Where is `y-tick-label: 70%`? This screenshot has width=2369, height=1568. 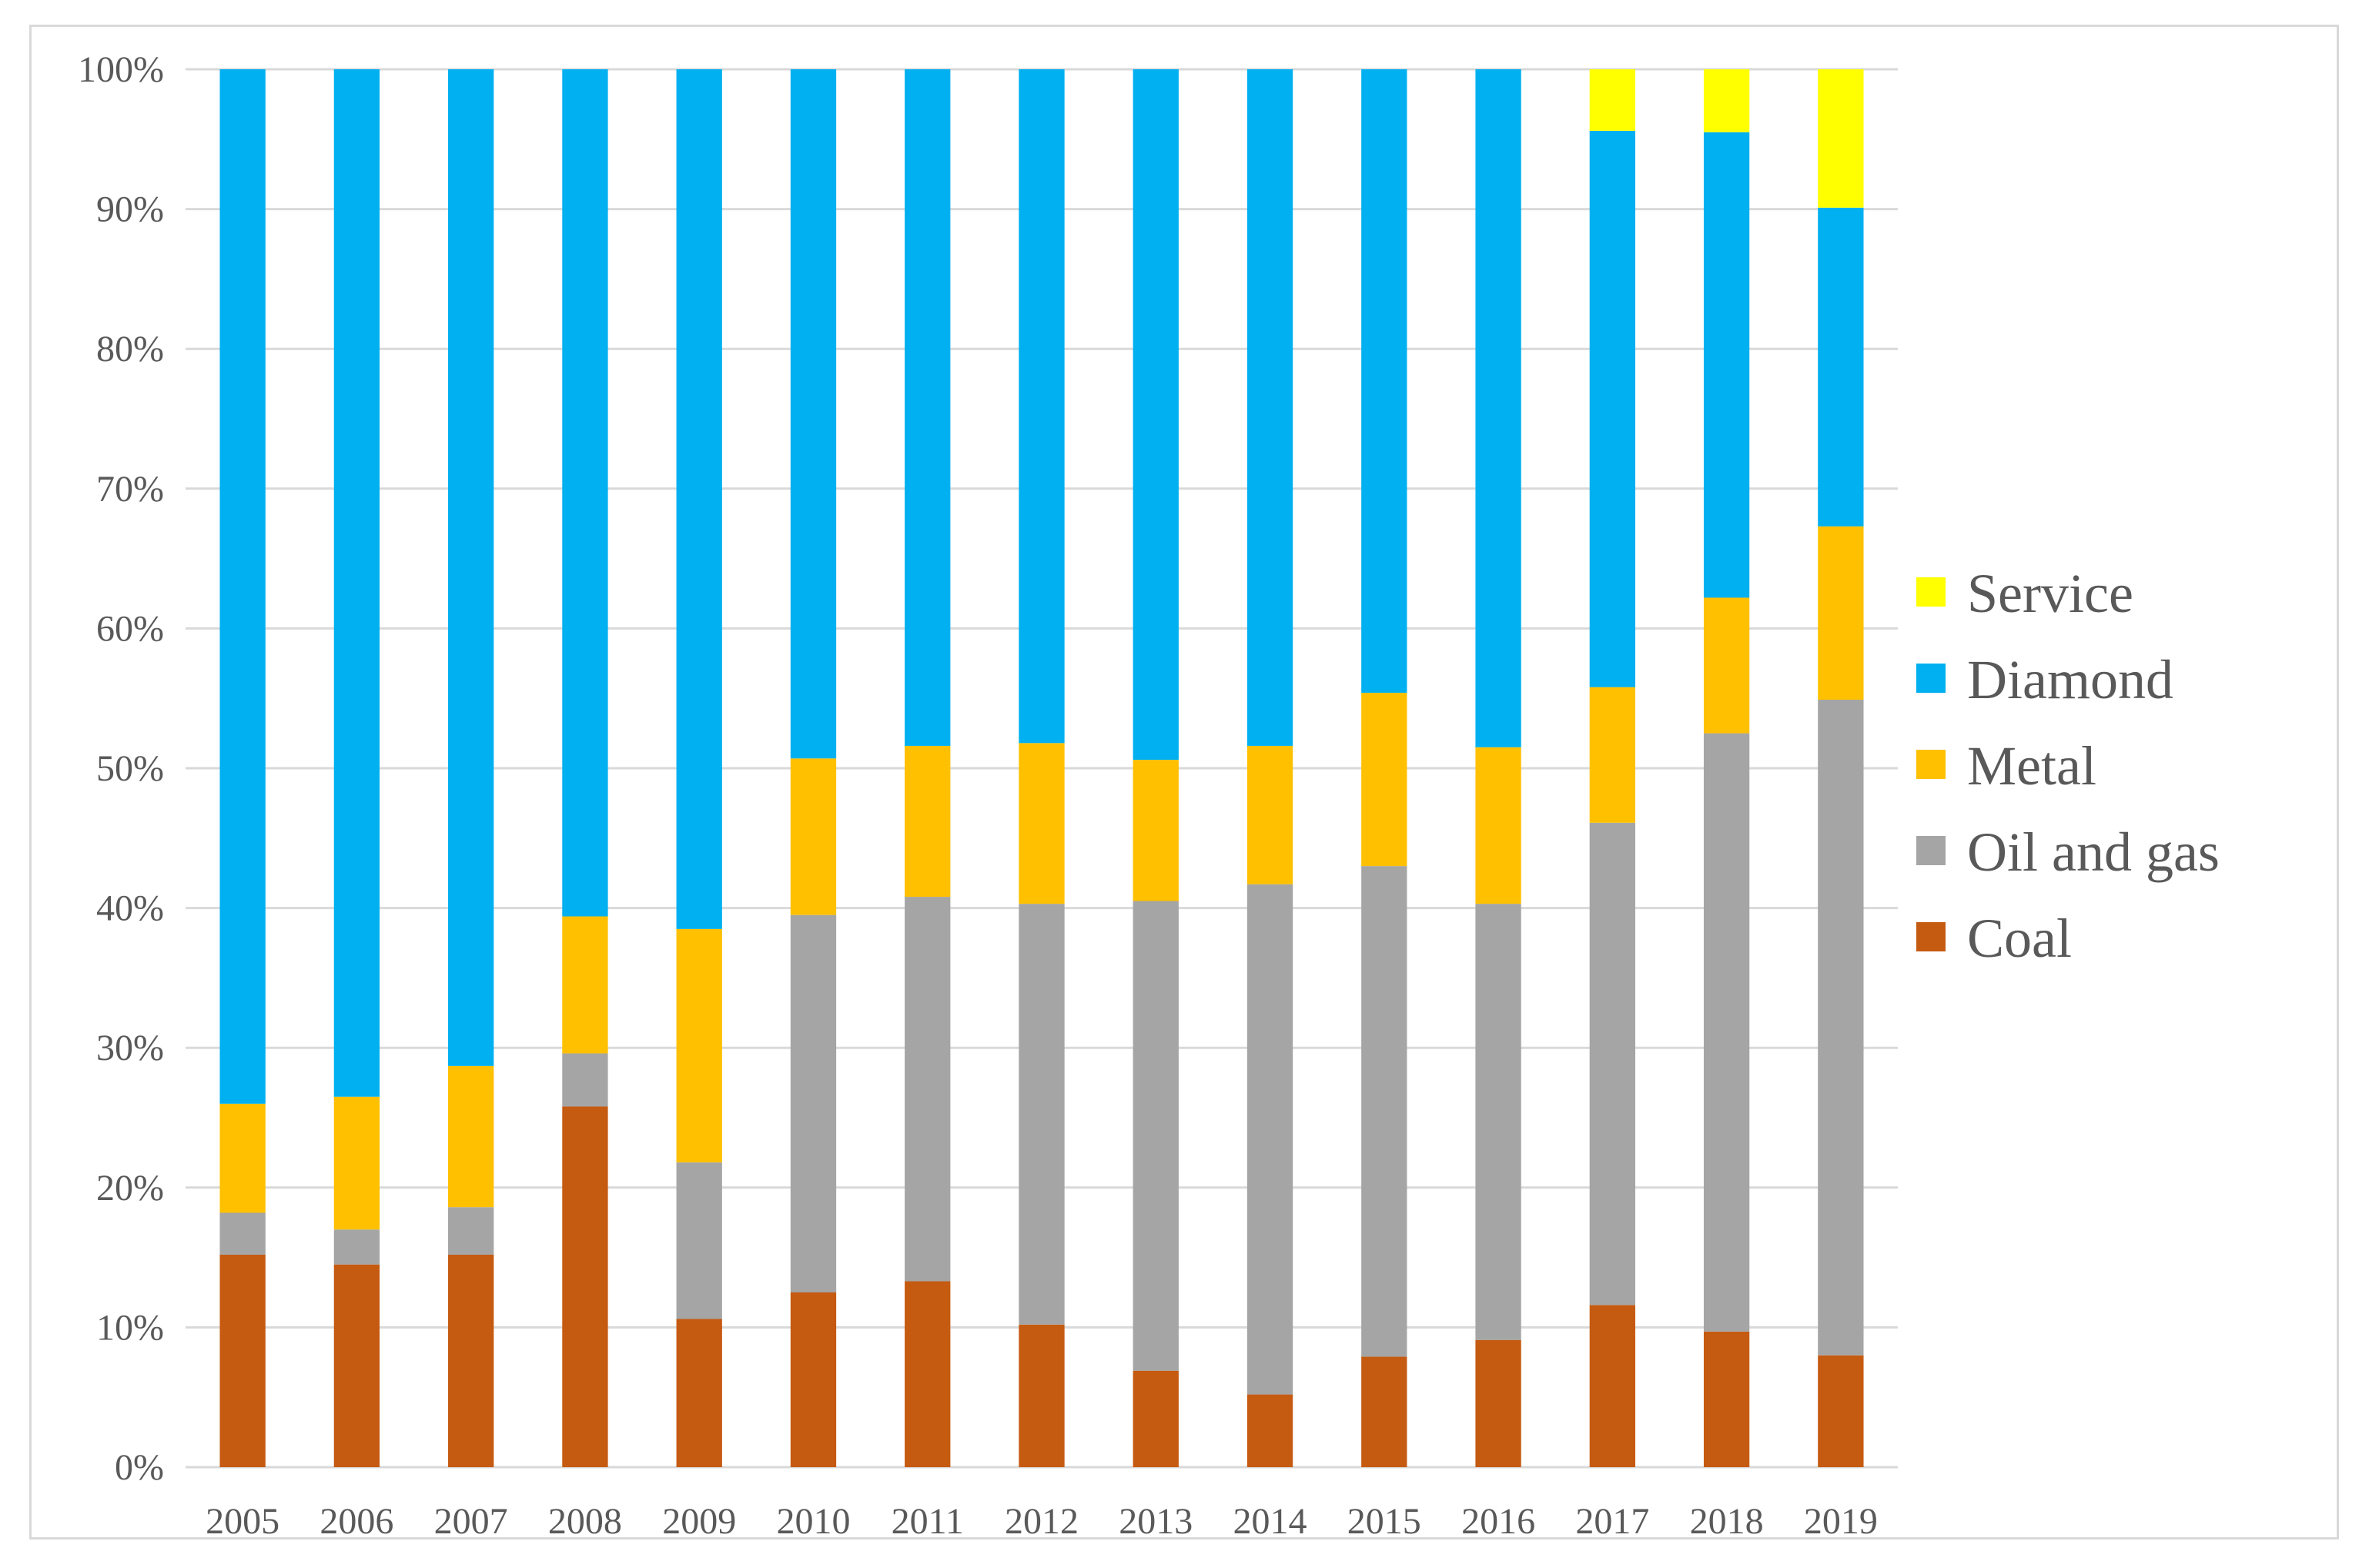 y-tick-label: 70% is located at coordinates (130, 490).